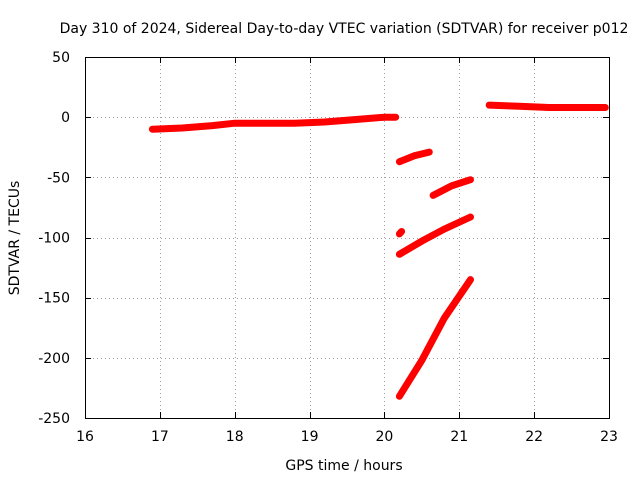 The image size is (640, 480). I want to click on x-tick-label: 22, so click(534, 437).